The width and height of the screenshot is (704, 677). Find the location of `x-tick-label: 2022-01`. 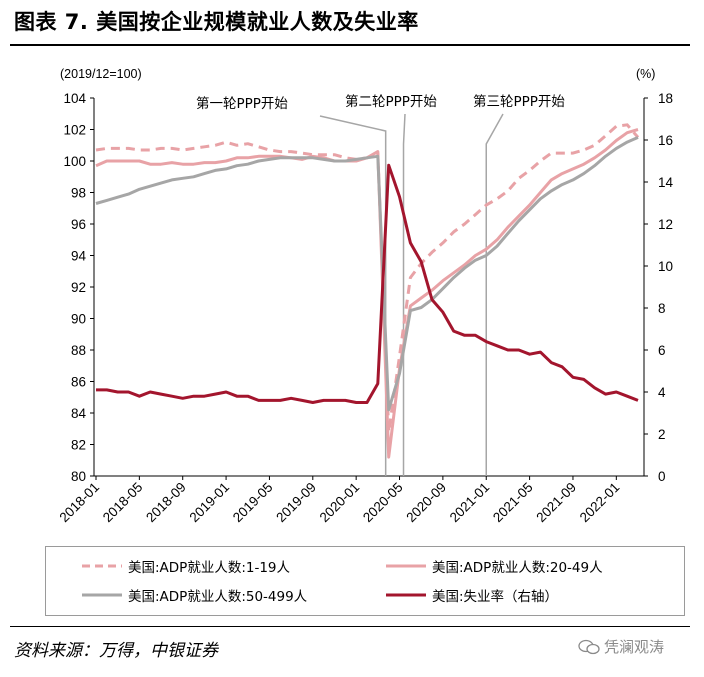

x-tick-label: 2022-01 is located at coordinates (600, 503).